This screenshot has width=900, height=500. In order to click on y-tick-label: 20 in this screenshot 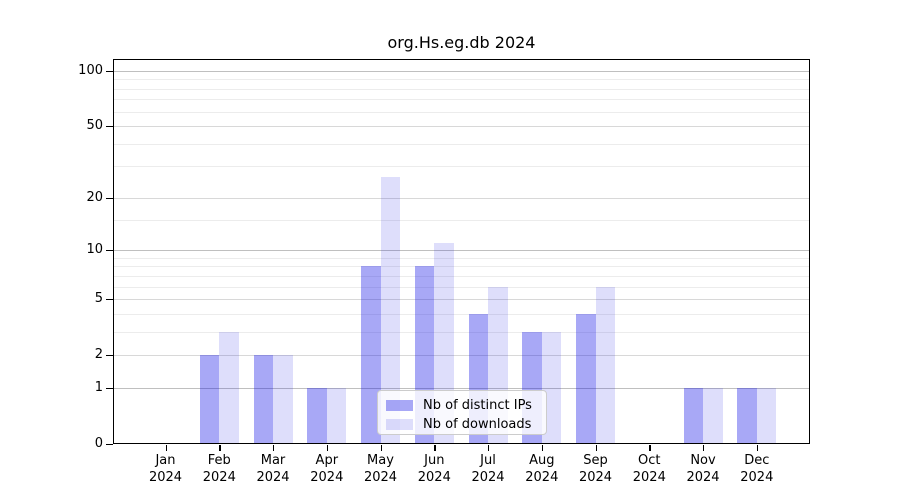, I will do `click(94, 197)`.